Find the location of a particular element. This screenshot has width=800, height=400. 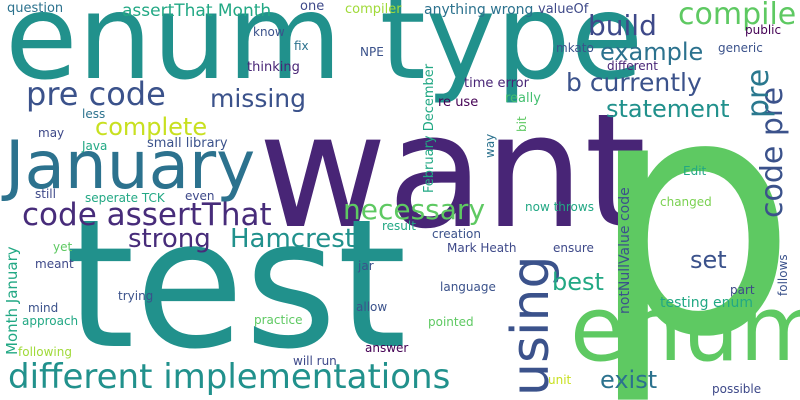

word-re-use: re use is located at coordinates (458, 102).